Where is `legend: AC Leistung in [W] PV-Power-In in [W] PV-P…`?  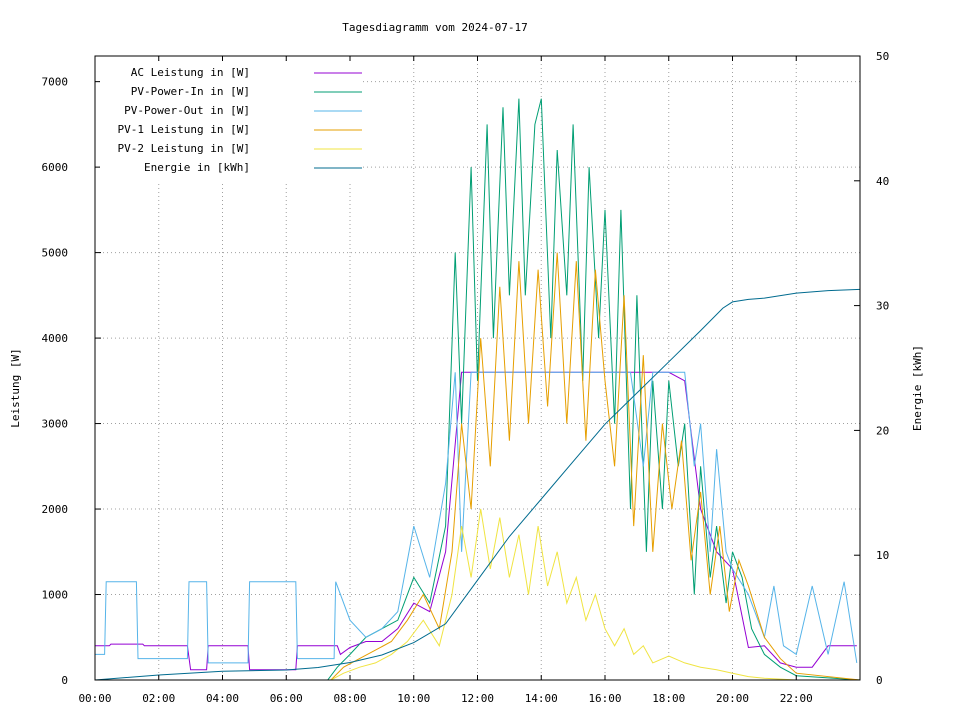 legend: AC Leistung in [W] PV-Power-In in [W] PV-P… is located at coordinates (231, 122).